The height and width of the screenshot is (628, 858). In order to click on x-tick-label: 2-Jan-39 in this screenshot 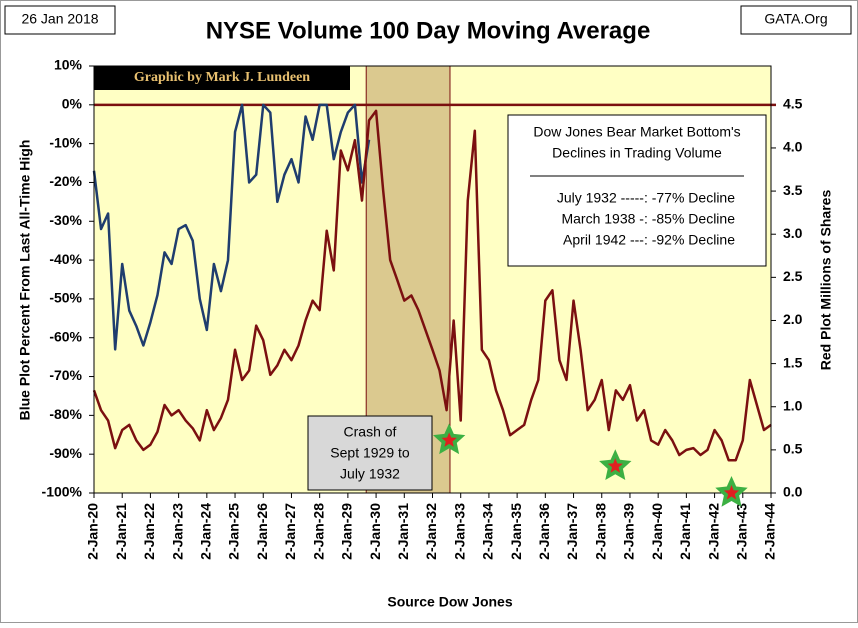, I will do `click(629, 531)`.